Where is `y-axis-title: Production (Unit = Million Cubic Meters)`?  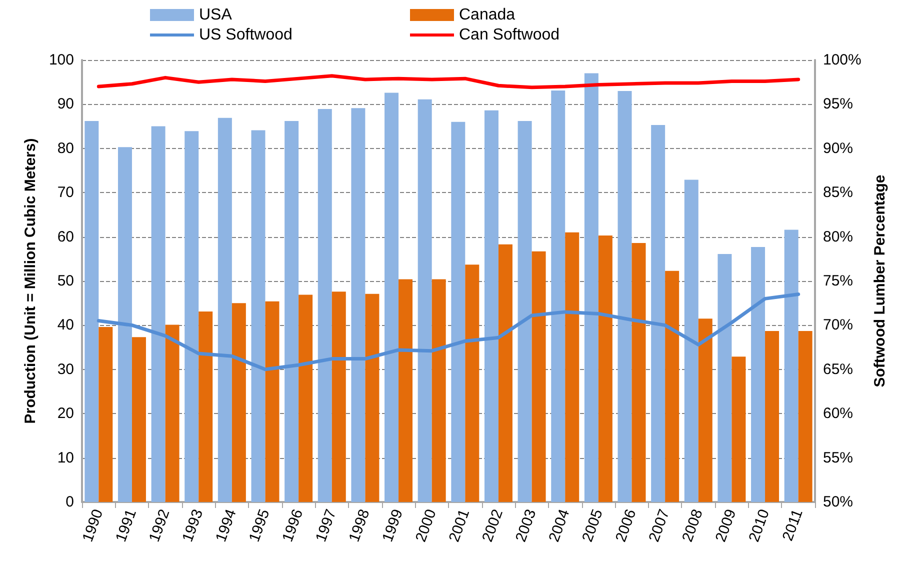
y-axis-title: Production (Unit = Million Cubic Meters) is located at coordinates (31, 281).